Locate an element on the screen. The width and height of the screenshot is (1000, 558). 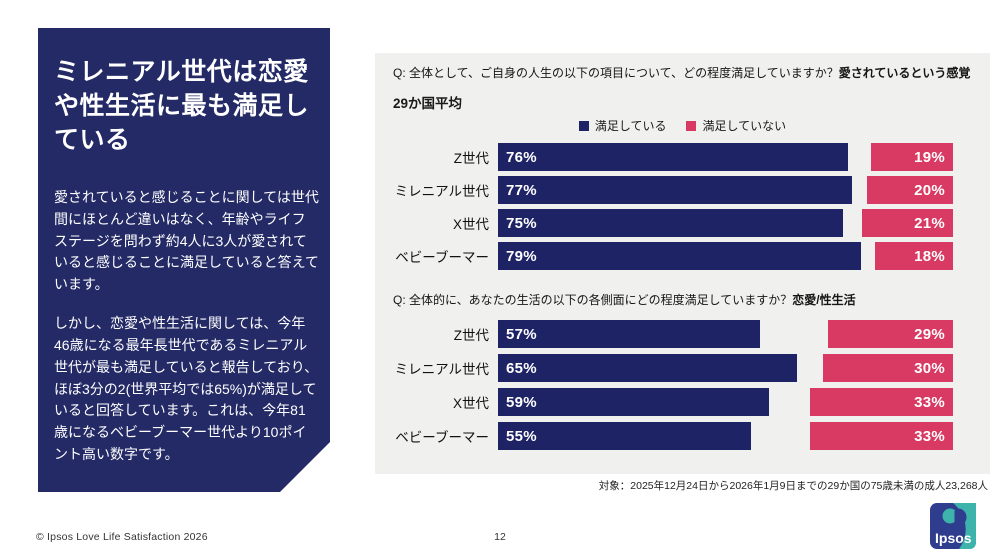
satisfied-value: 79% is located at coordinates (521, 256).